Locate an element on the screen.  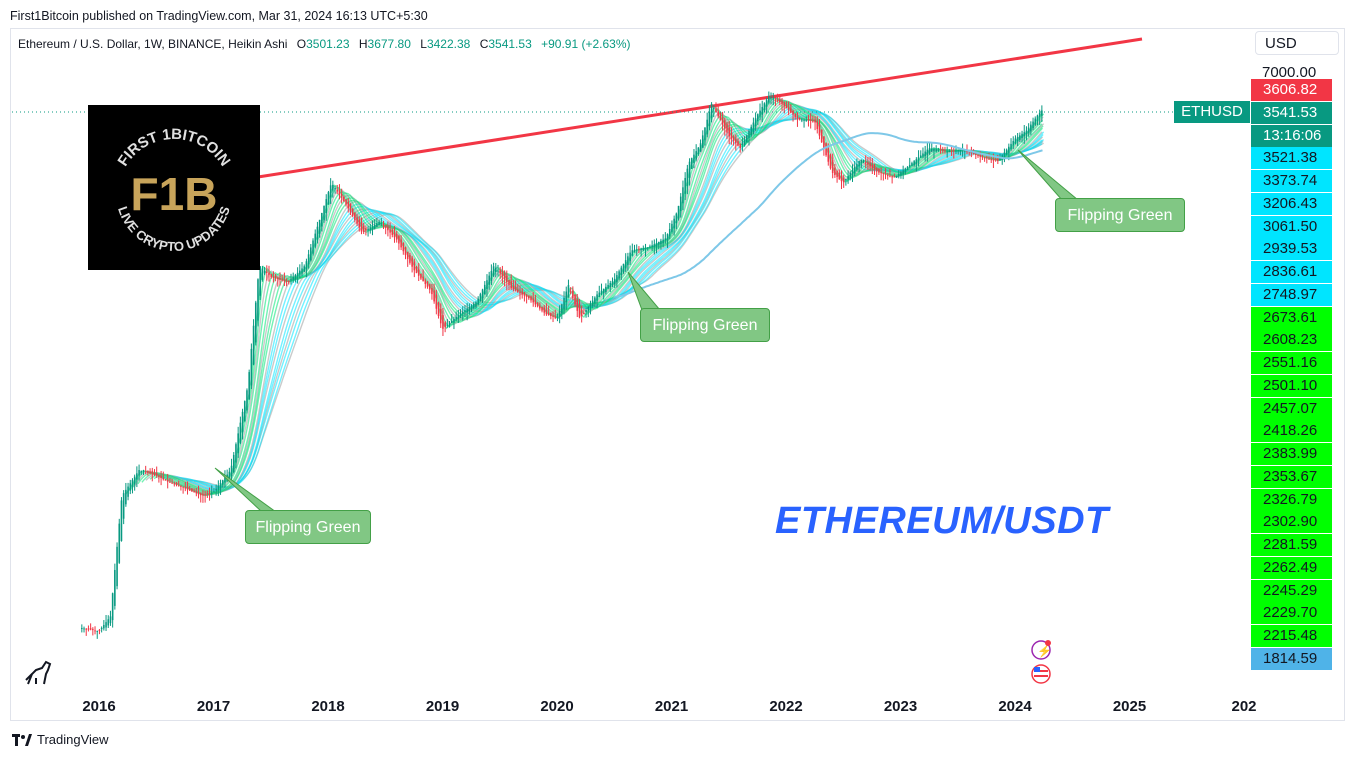
x-tick-label: 2022 is located at coordinates (785, 706).